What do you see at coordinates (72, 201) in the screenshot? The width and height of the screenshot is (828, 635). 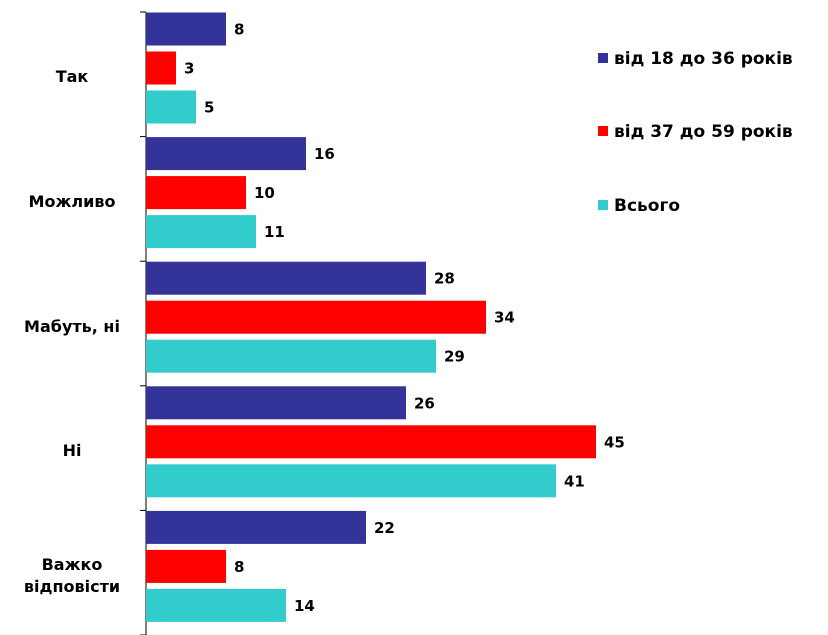 I see `category-label: Можливо` at bounding box center [72, 201].